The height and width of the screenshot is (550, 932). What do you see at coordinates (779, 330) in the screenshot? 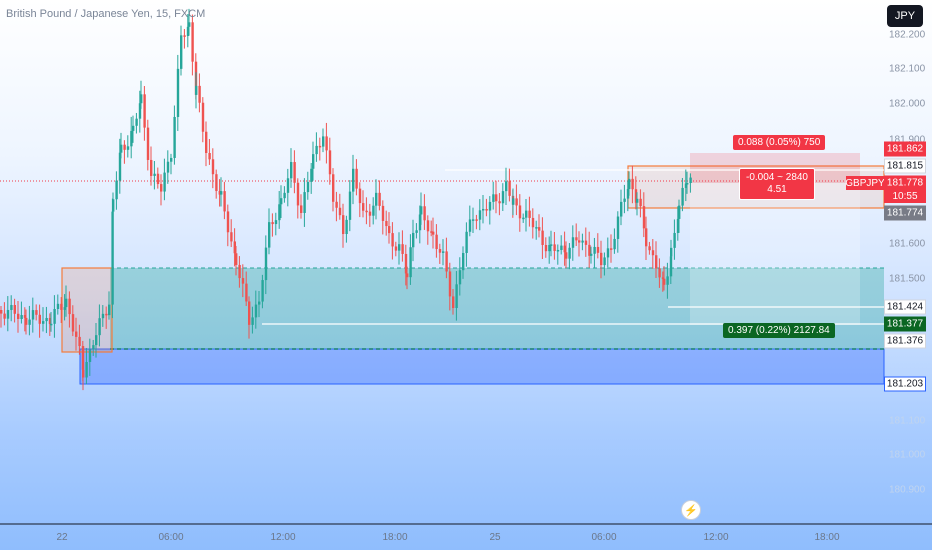
I see `position-stop-label: 0.397 (0.22%) 2127.84` at bounding box center [779, 330].